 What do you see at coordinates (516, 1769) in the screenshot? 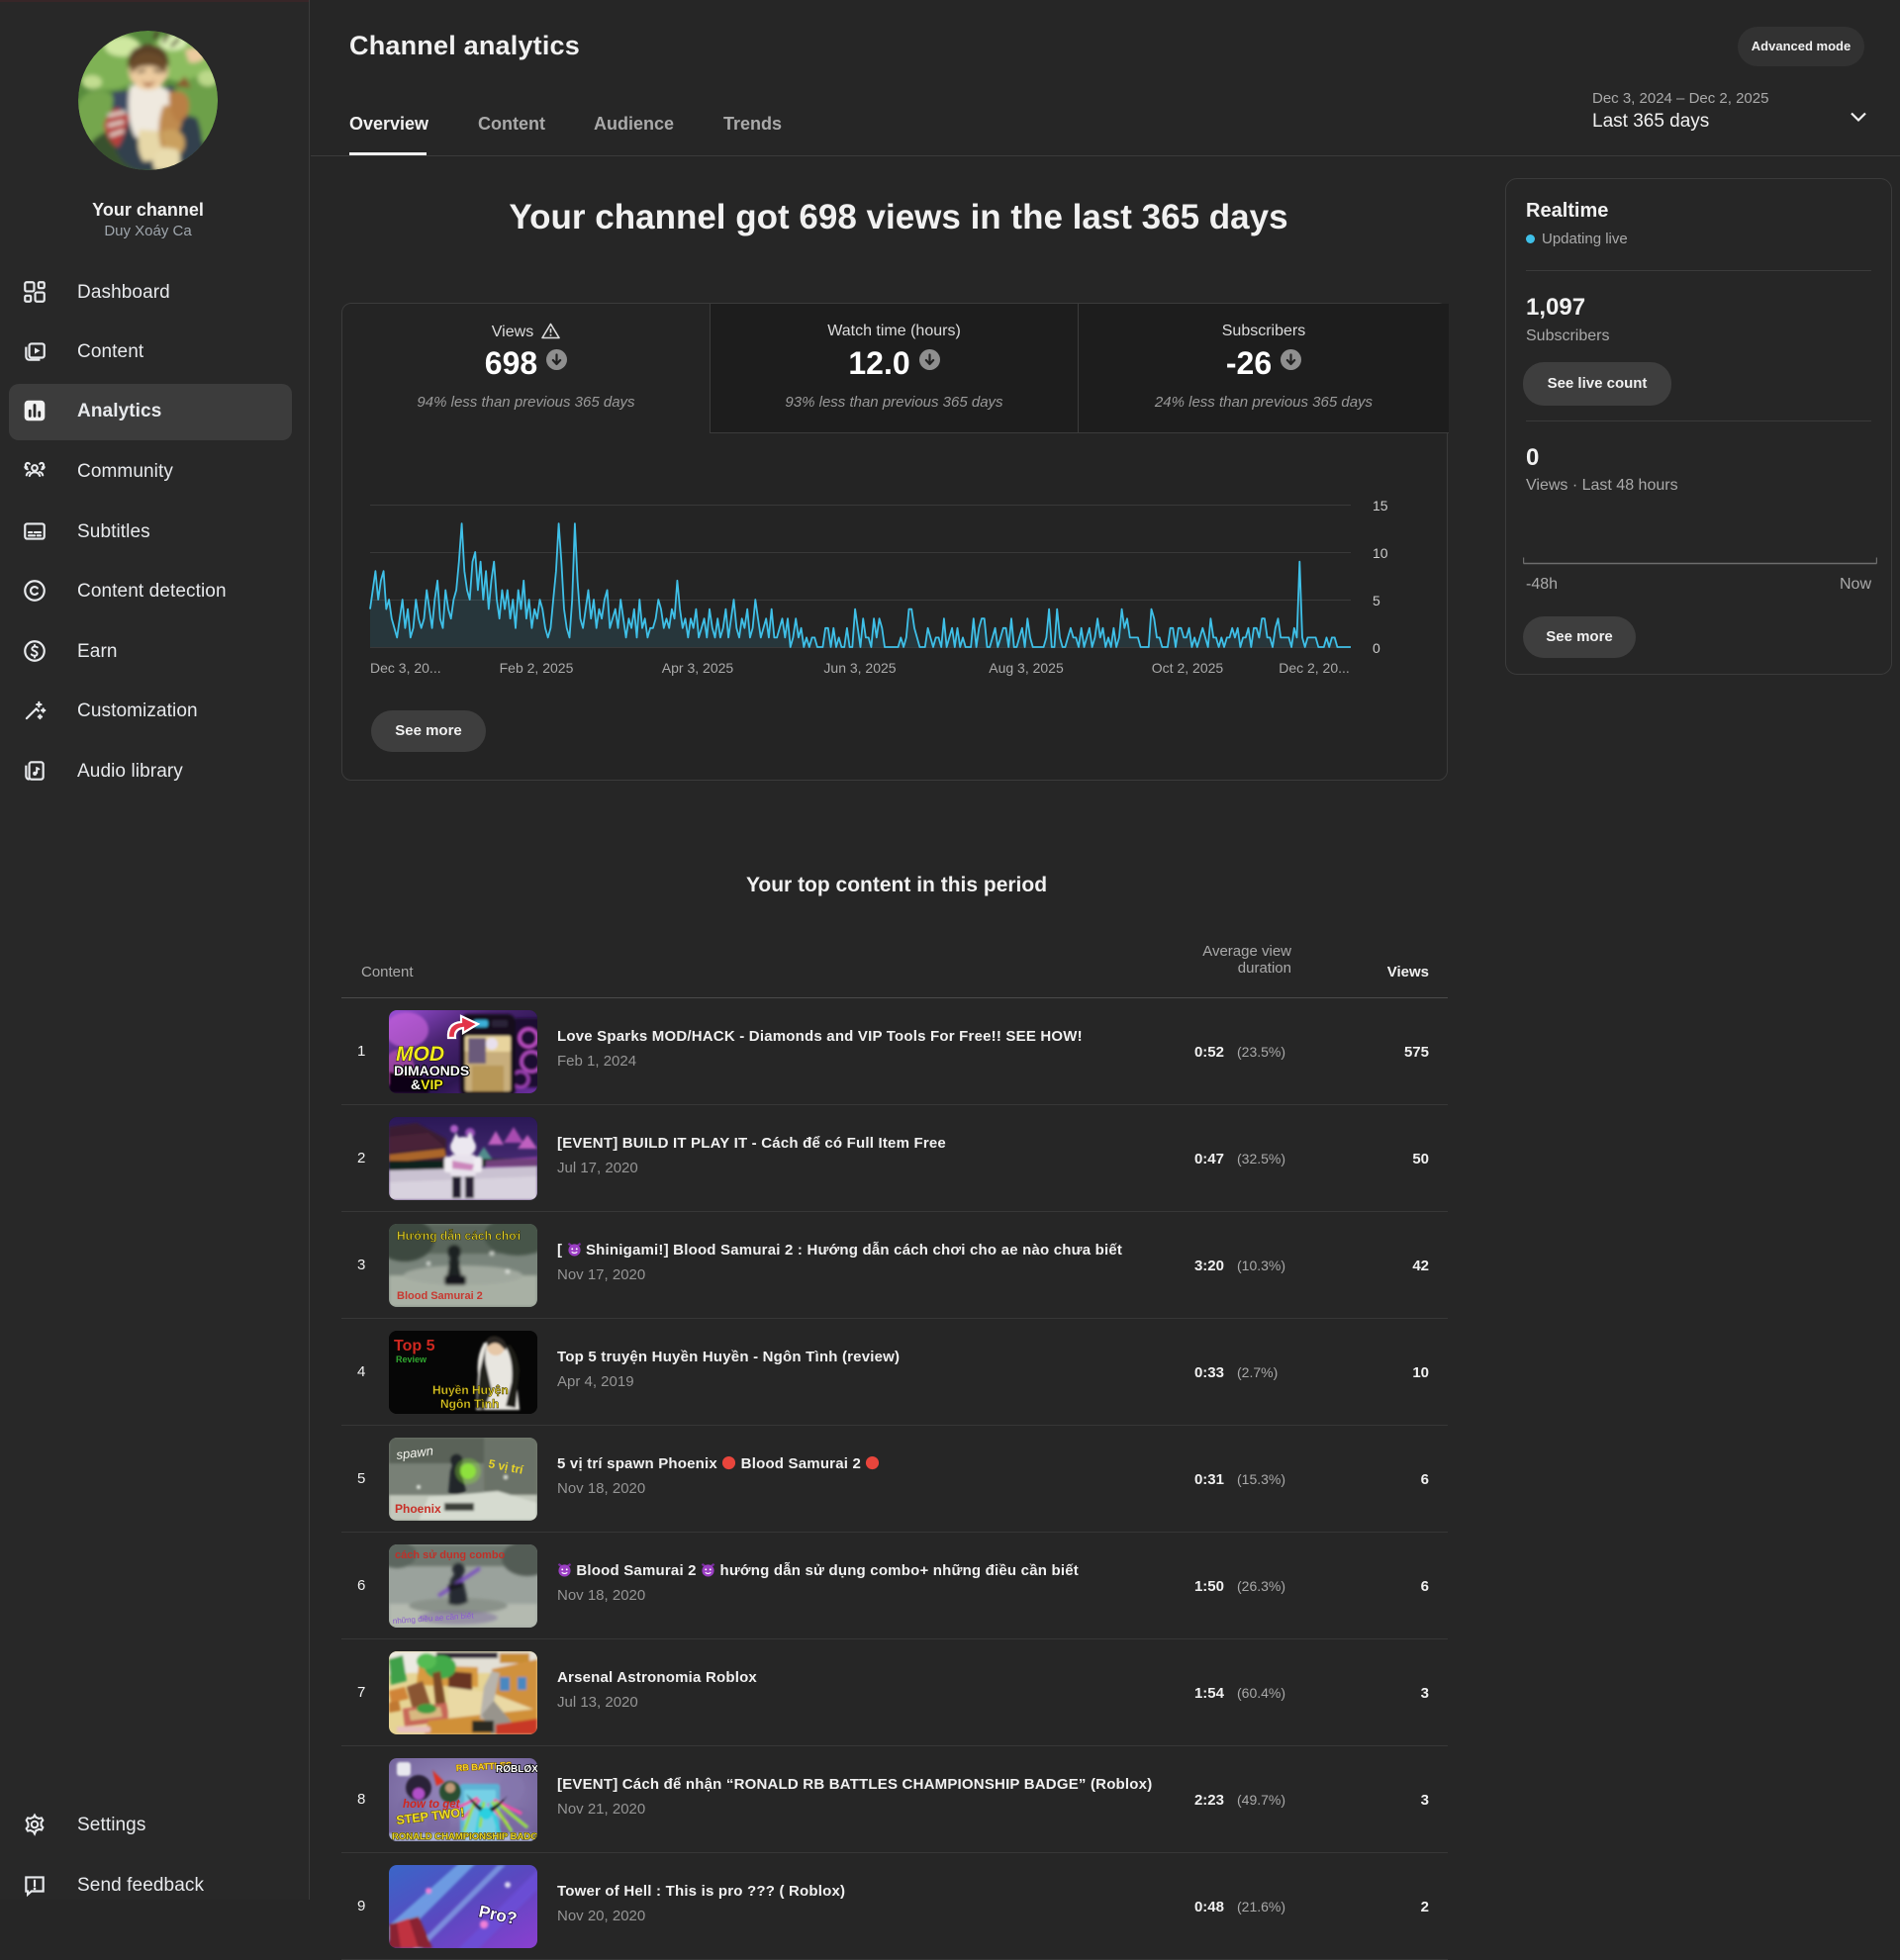
I see `svg-text: RØBLØX` at bounding box center [516, 1769].